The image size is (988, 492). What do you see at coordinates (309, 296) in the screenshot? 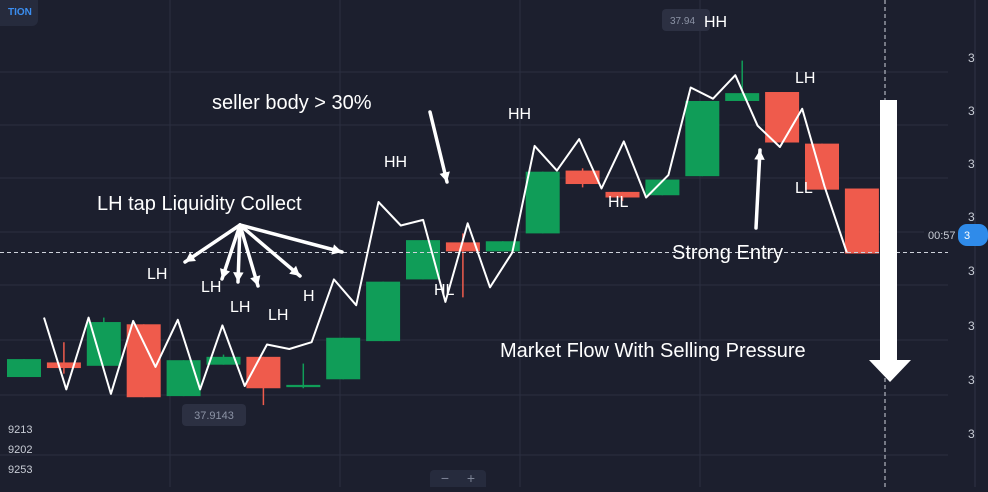
I see `swing-label: H` at bounding box center [309, 296].